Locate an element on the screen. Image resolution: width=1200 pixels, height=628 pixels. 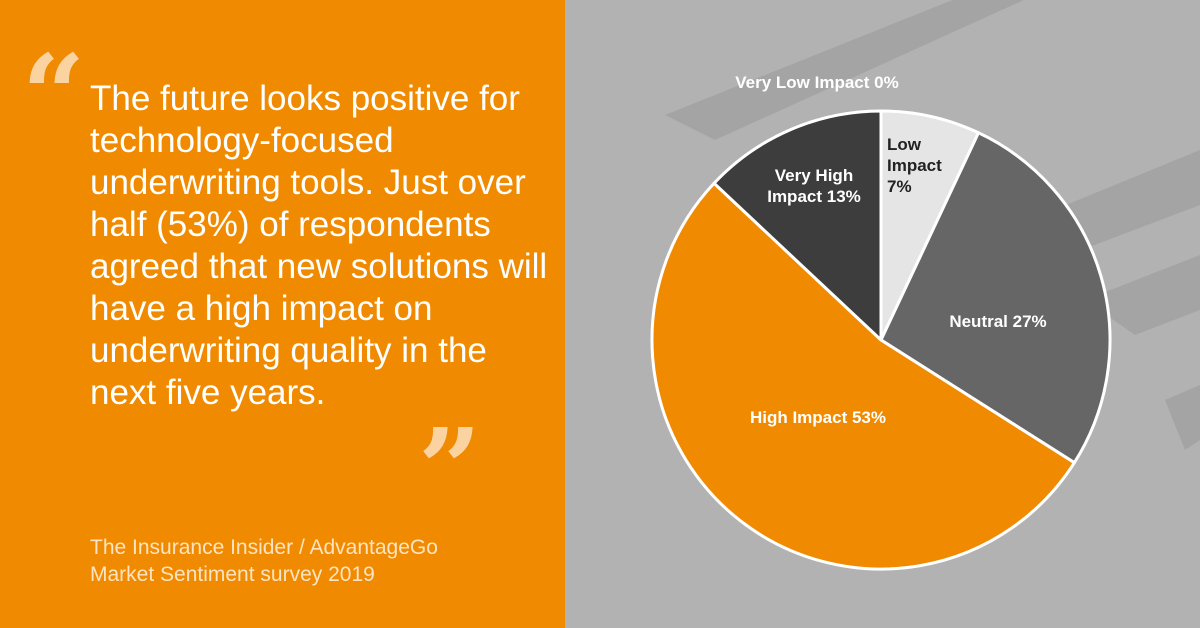
slice-label-very-high-impact: Very High Impact 13% is located at coordinates (814, 186).